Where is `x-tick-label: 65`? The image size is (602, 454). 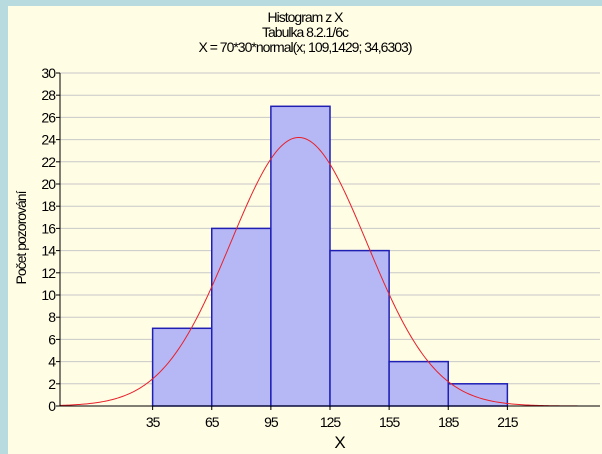
x-tick-label: 65 is located at coordinates (212, 422).